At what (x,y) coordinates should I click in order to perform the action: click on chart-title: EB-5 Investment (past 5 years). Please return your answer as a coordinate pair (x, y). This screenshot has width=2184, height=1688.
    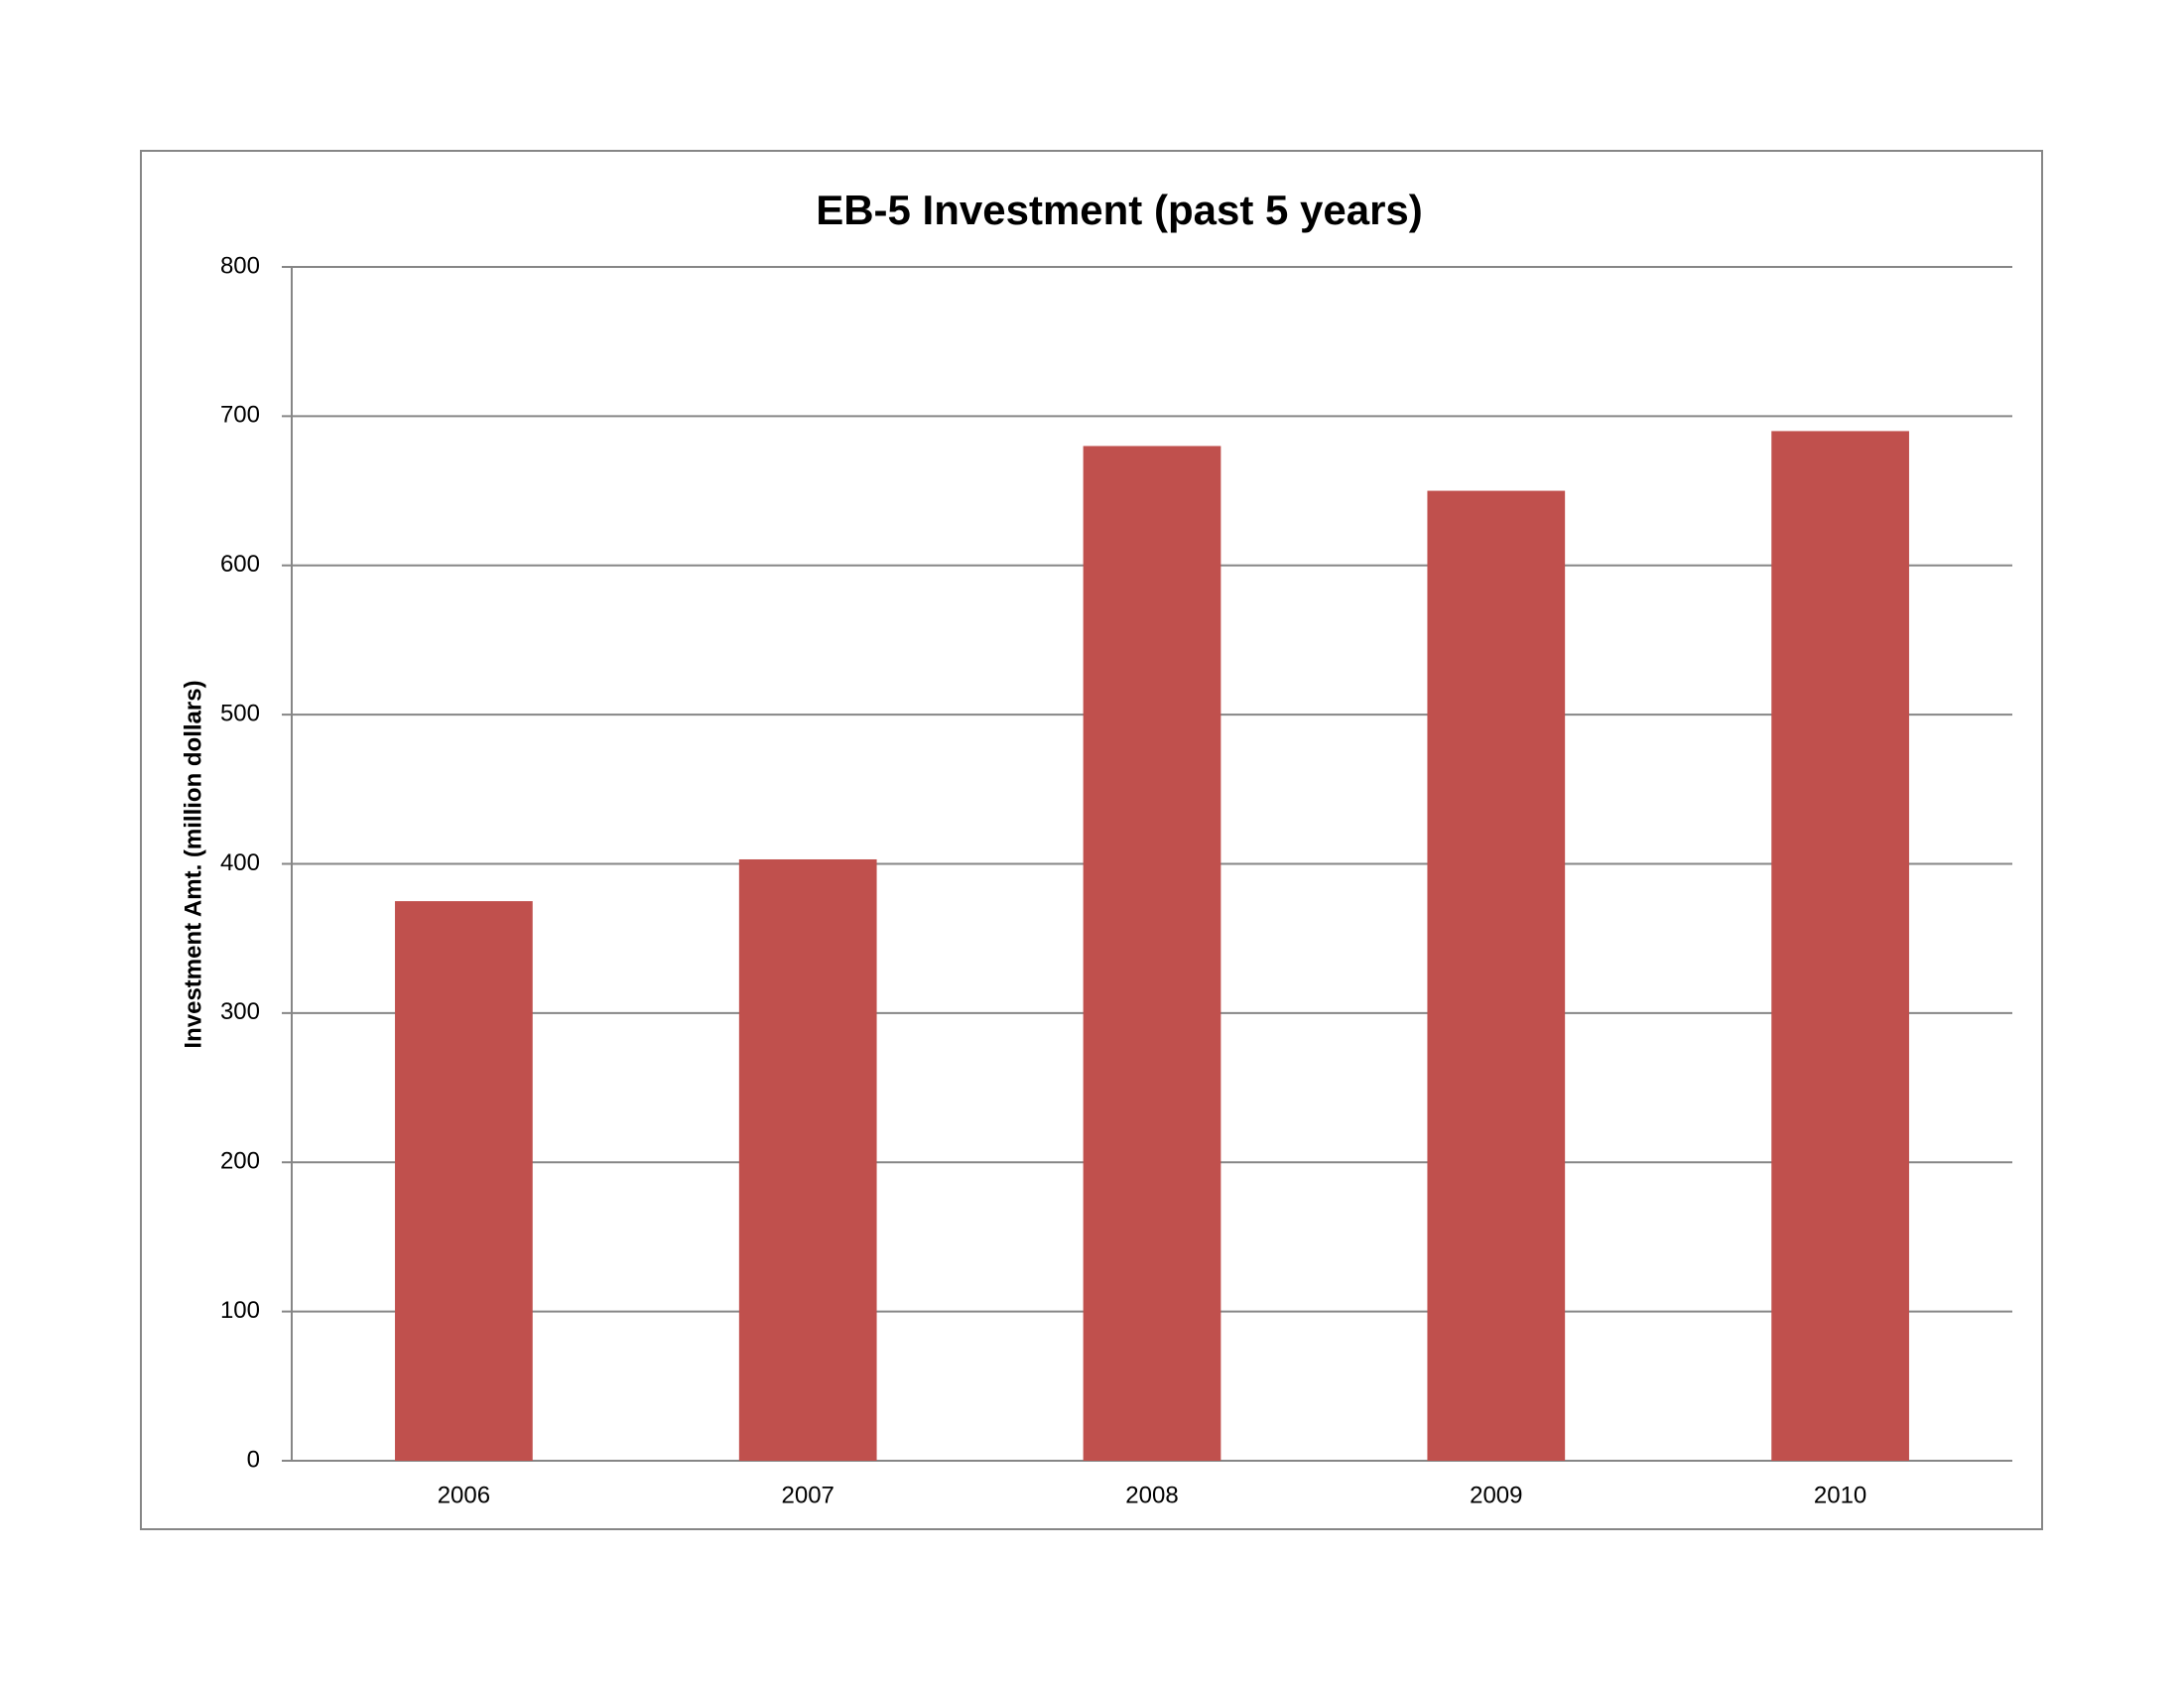
    Looking at the image, I should click on (1119, 210).